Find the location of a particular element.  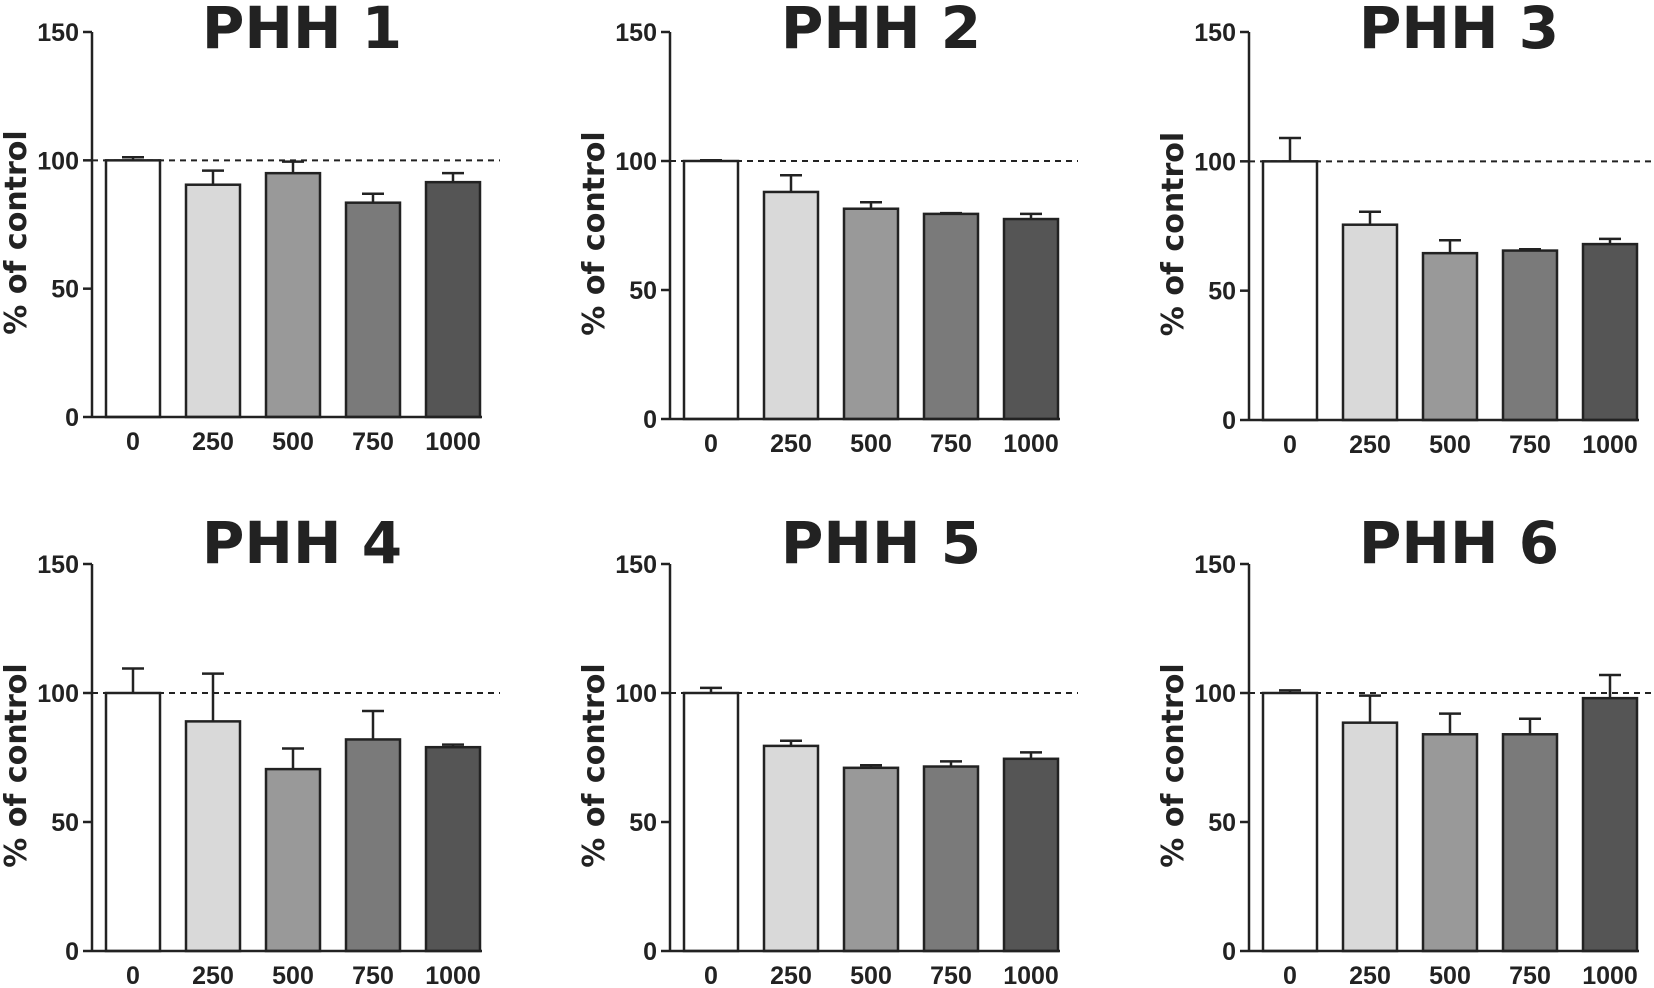

chart-panel-2: PHH 2 % of control 0 250 500 750 1000 0 50 100 150 is located at coordinates (827, 229).